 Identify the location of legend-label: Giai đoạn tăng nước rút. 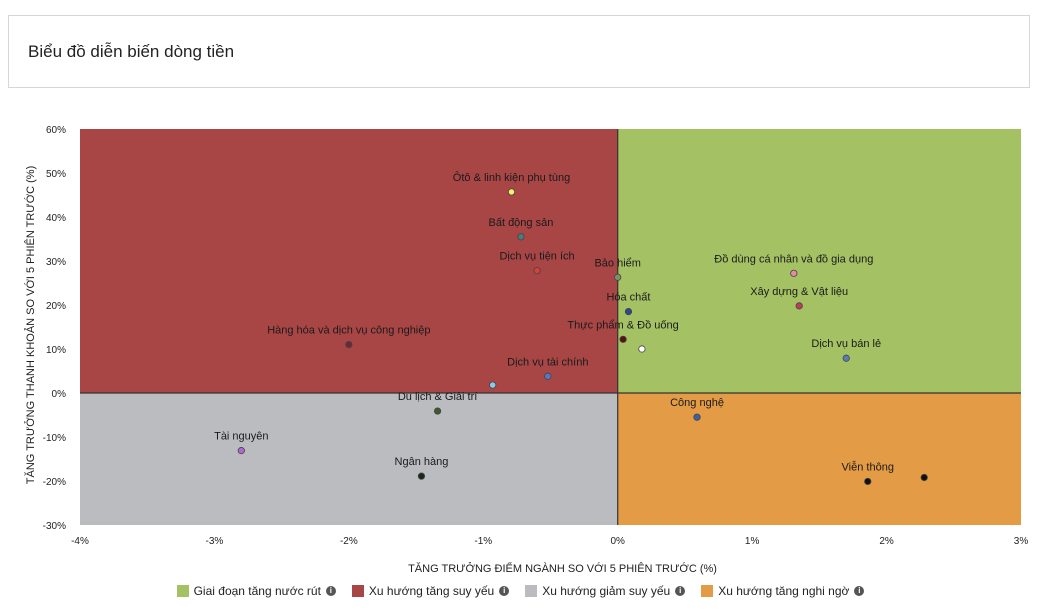
(257, 591).